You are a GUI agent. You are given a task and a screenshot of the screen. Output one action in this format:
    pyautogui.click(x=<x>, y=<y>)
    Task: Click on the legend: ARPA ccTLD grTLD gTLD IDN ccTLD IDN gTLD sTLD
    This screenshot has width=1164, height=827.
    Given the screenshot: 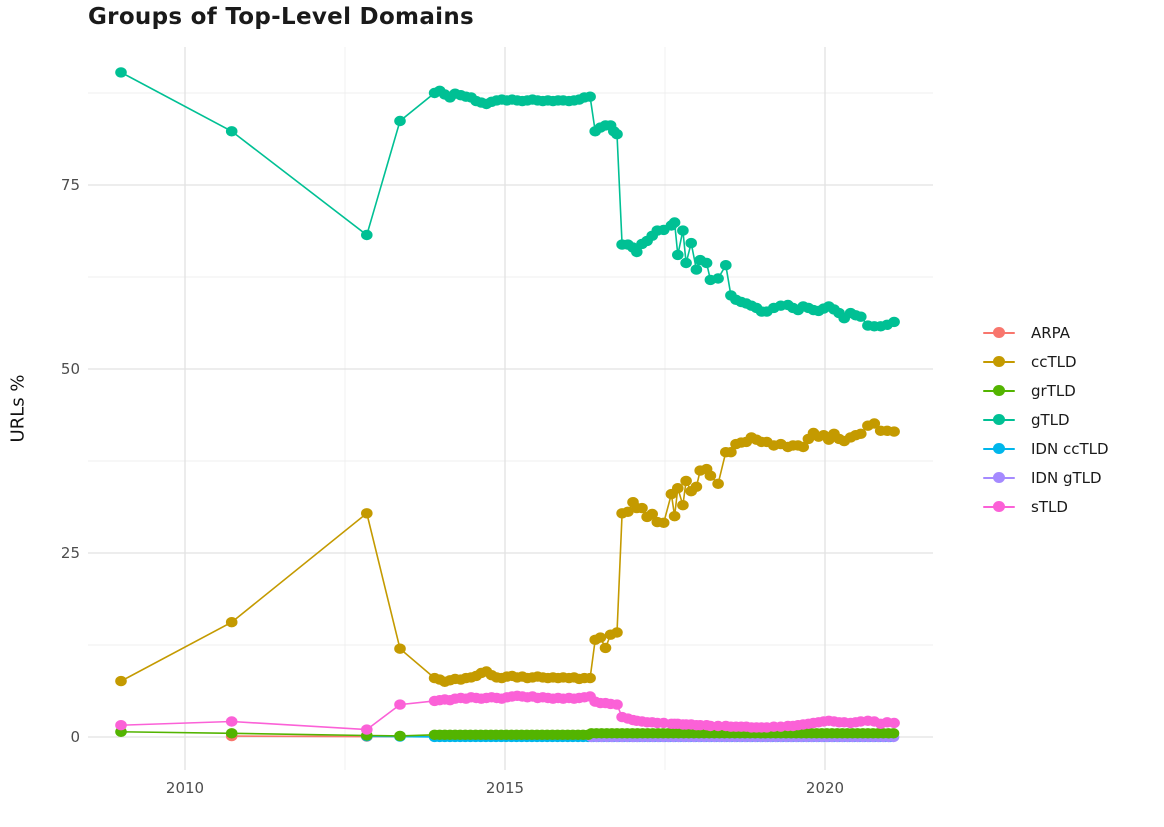 What is the action you would take?
    pyautogui.click(x=1046, y=420)
    